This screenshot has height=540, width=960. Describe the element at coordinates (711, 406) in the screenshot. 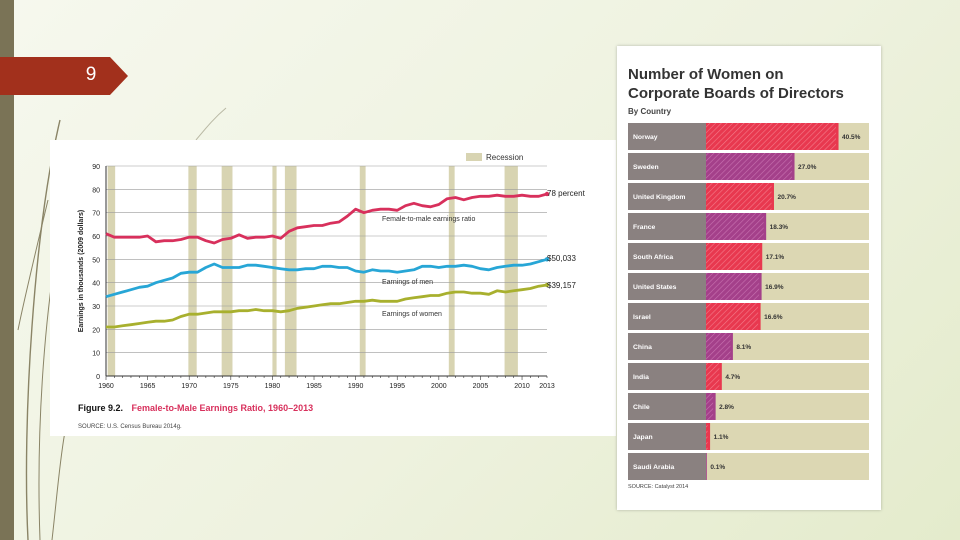

I see `bar-chile` at that location.